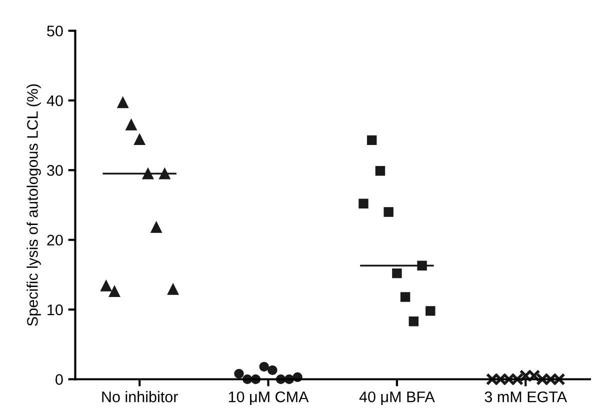  Describe the element at coordinates (140, 396) in the screenshot. I see `x-tick-label: No inhibitor` at that location.